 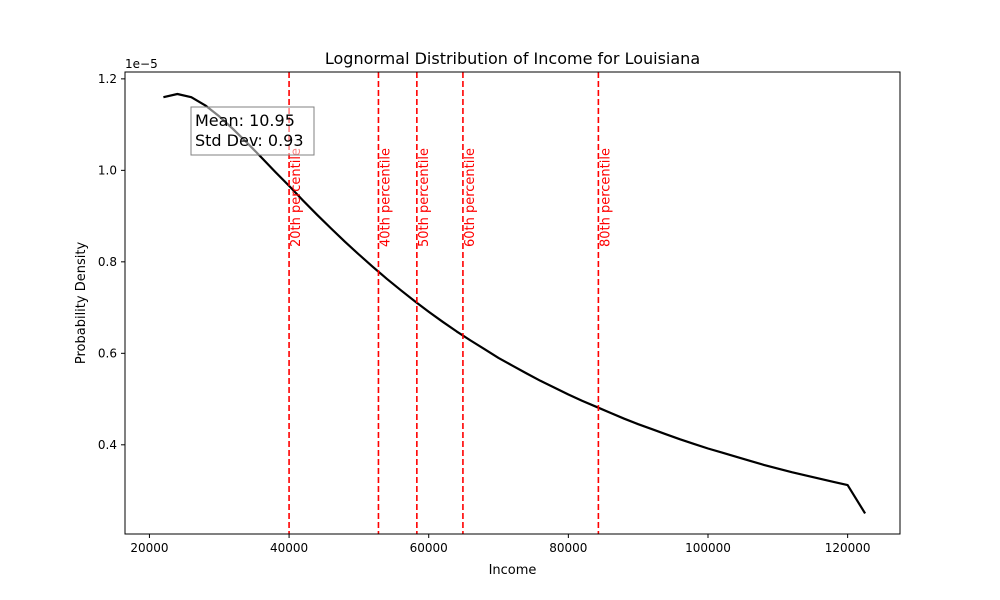 What do you see at coordinates (107, 353) in the screenshot?
I see `y-tick-label: 0.6` at bounding box center [107, 353].